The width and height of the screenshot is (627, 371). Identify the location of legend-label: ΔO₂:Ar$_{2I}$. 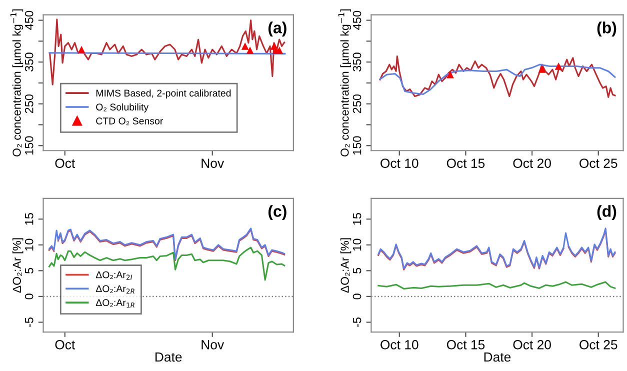
(114, 275).